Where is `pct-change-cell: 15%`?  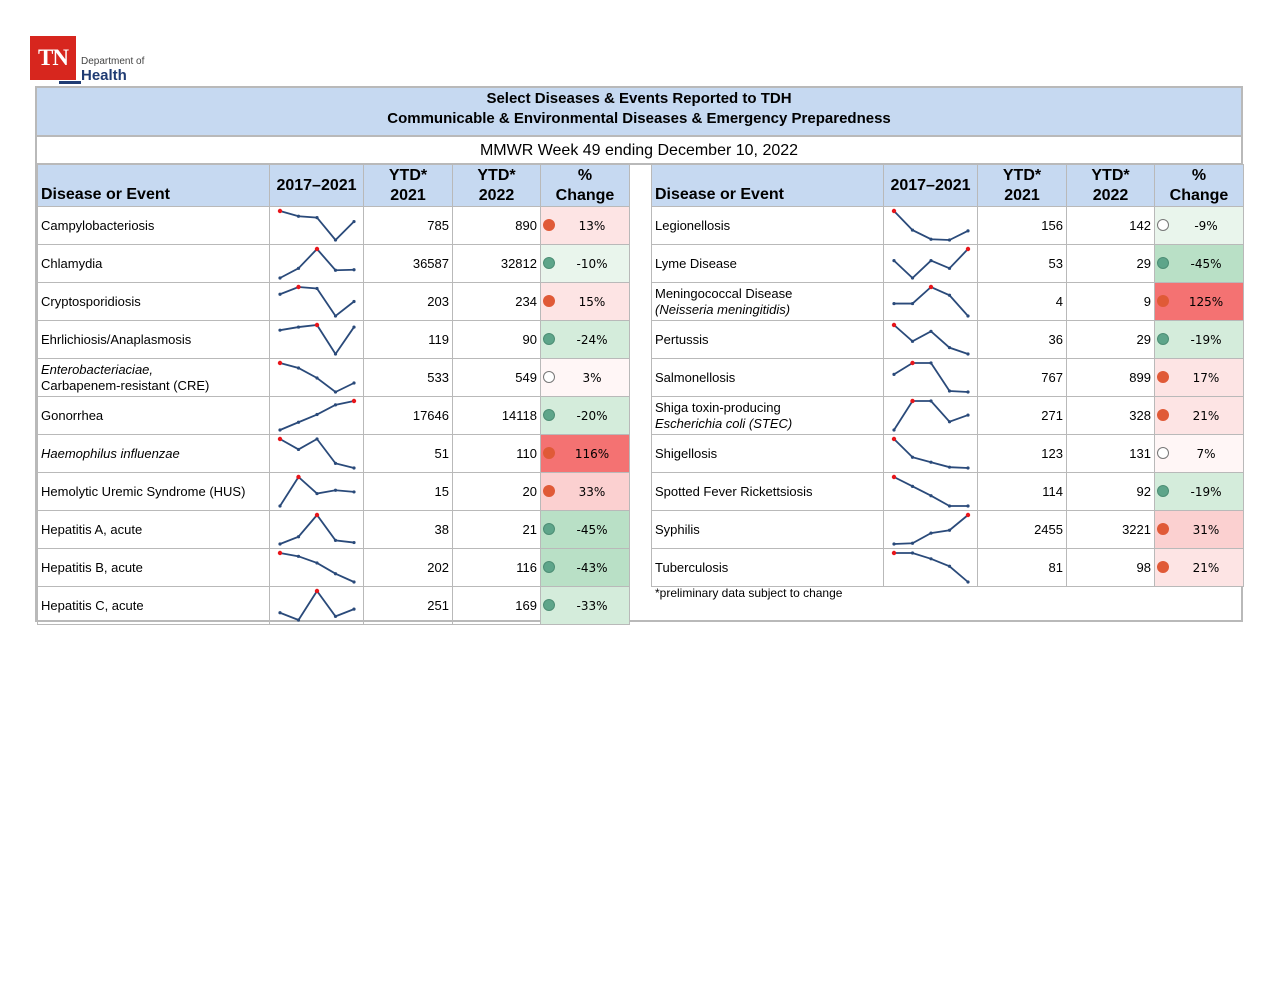 pct-change-cell: 15% is located at coordinates (585, 301).